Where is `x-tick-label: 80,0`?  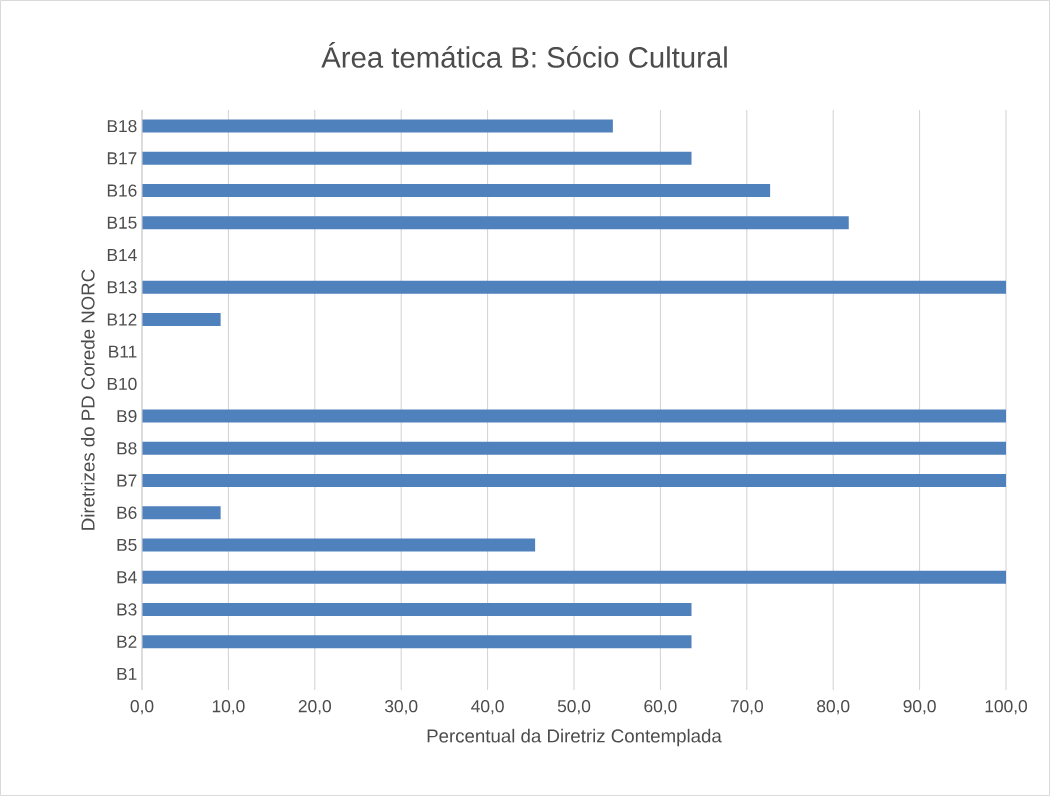
x-tick-label: 80,0 is located at coordinates (833, 707).